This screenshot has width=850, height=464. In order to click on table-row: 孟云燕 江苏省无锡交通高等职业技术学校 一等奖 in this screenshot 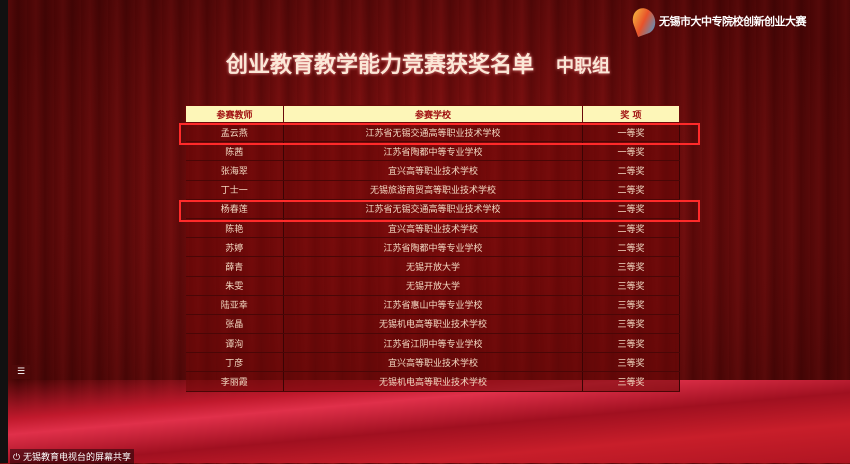, I will do `click(432, 132)`.